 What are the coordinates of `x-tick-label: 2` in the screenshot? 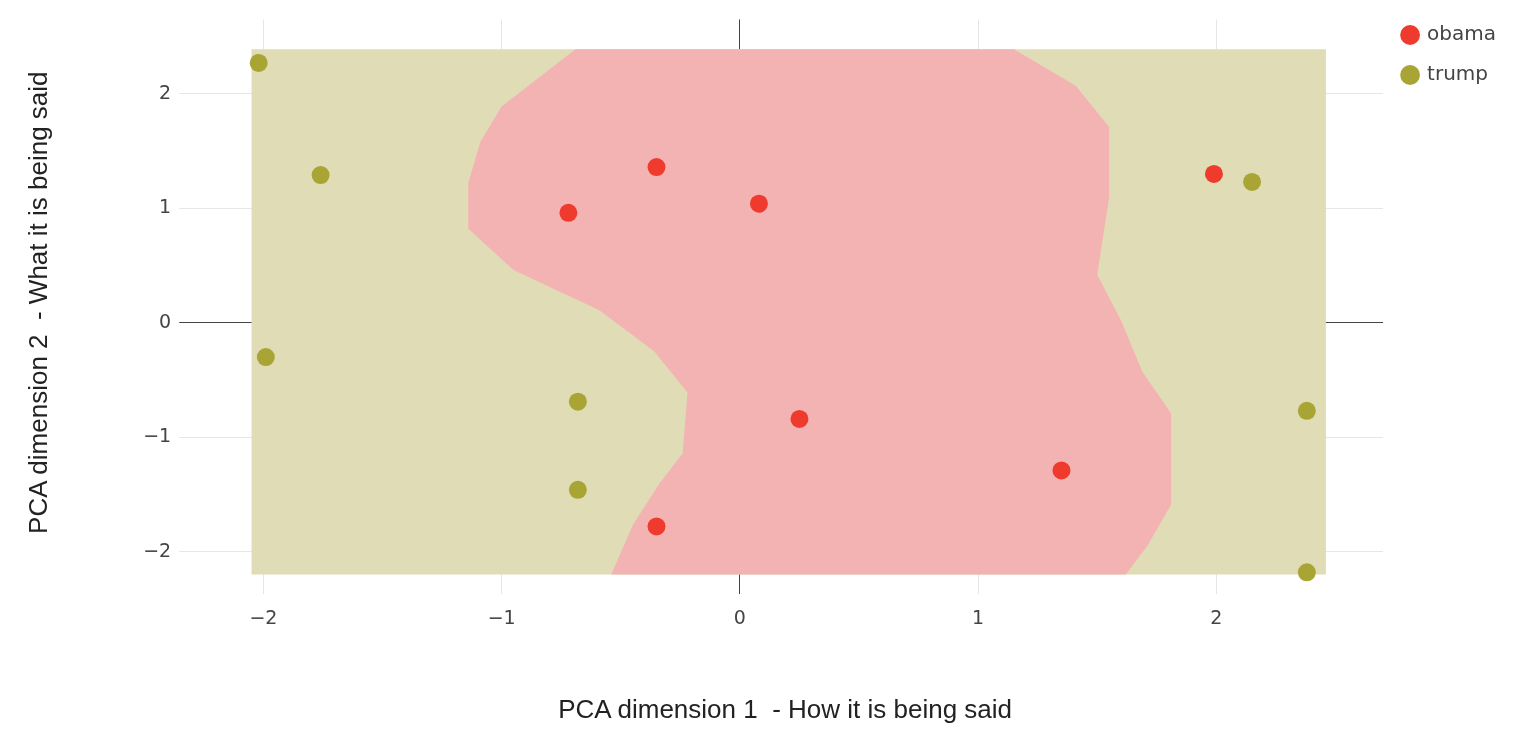 It's located at (1216, 617).